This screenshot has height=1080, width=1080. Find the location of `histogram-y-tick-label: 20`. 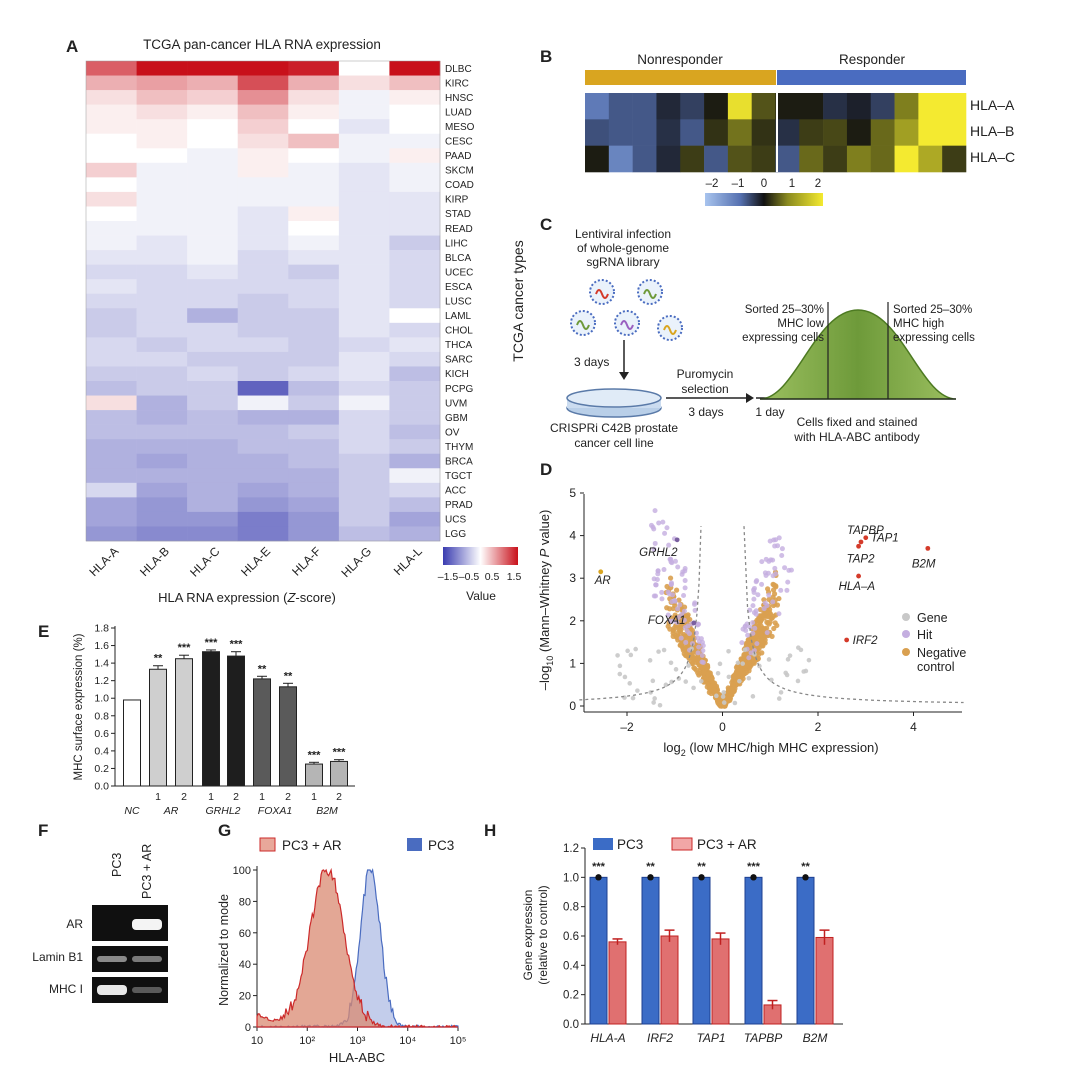

histogram-y-tick-label: 20 is located at coordinates (245, 997).